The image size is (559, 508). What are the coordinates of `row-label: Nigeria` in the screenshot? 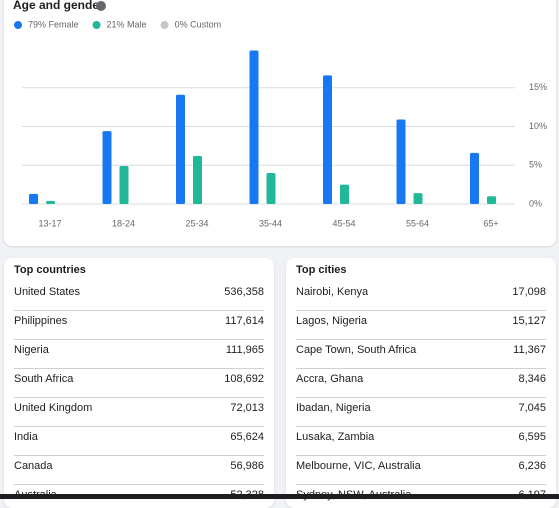 It's located at (31, 350).